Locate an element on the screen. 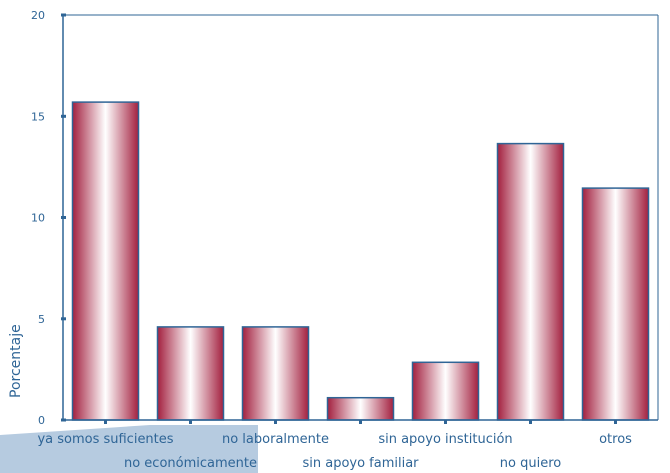 The width and height of the screenshot is (670, 473). y-tick-label-10: 10 is located at coordinates (38, 218).